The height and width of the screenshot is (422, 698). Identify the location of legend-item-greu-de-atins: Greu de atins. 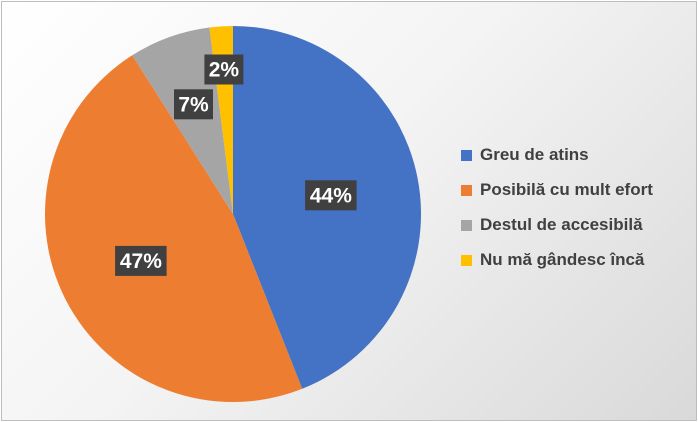
(557, 155).